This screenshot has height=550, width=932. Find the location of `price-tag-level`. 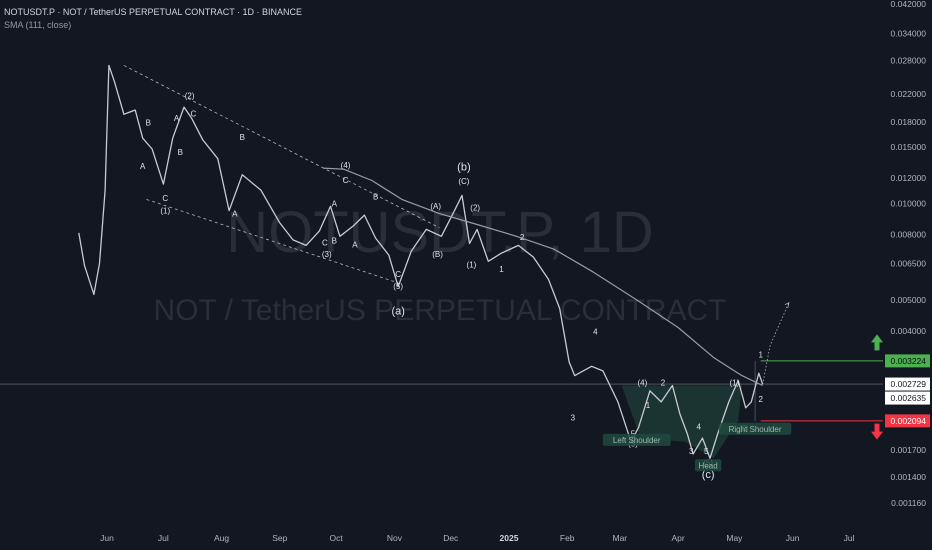

price-tag-level is located at coordinates (907, 398).